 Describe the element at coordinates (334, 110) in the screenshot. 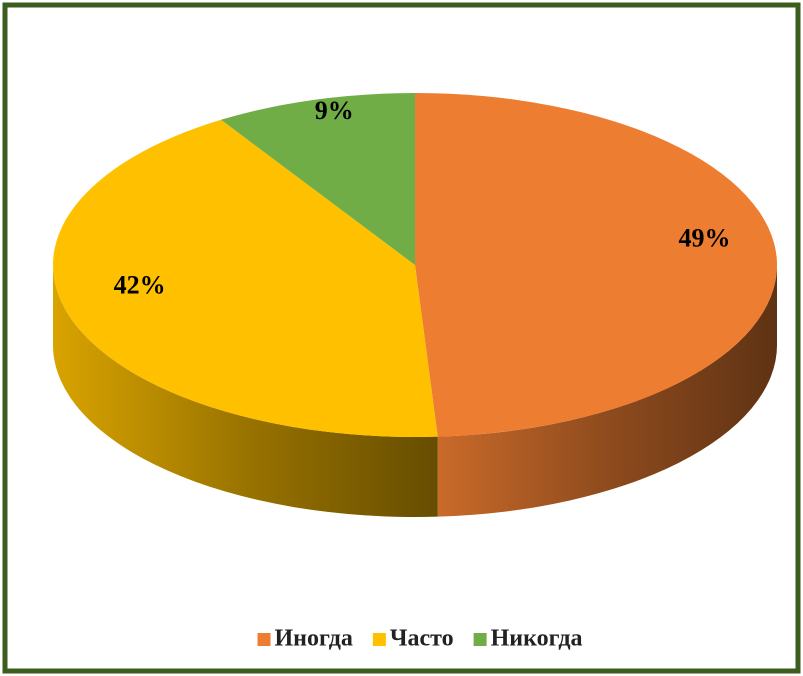

I see `data-label: 9%` at that location.